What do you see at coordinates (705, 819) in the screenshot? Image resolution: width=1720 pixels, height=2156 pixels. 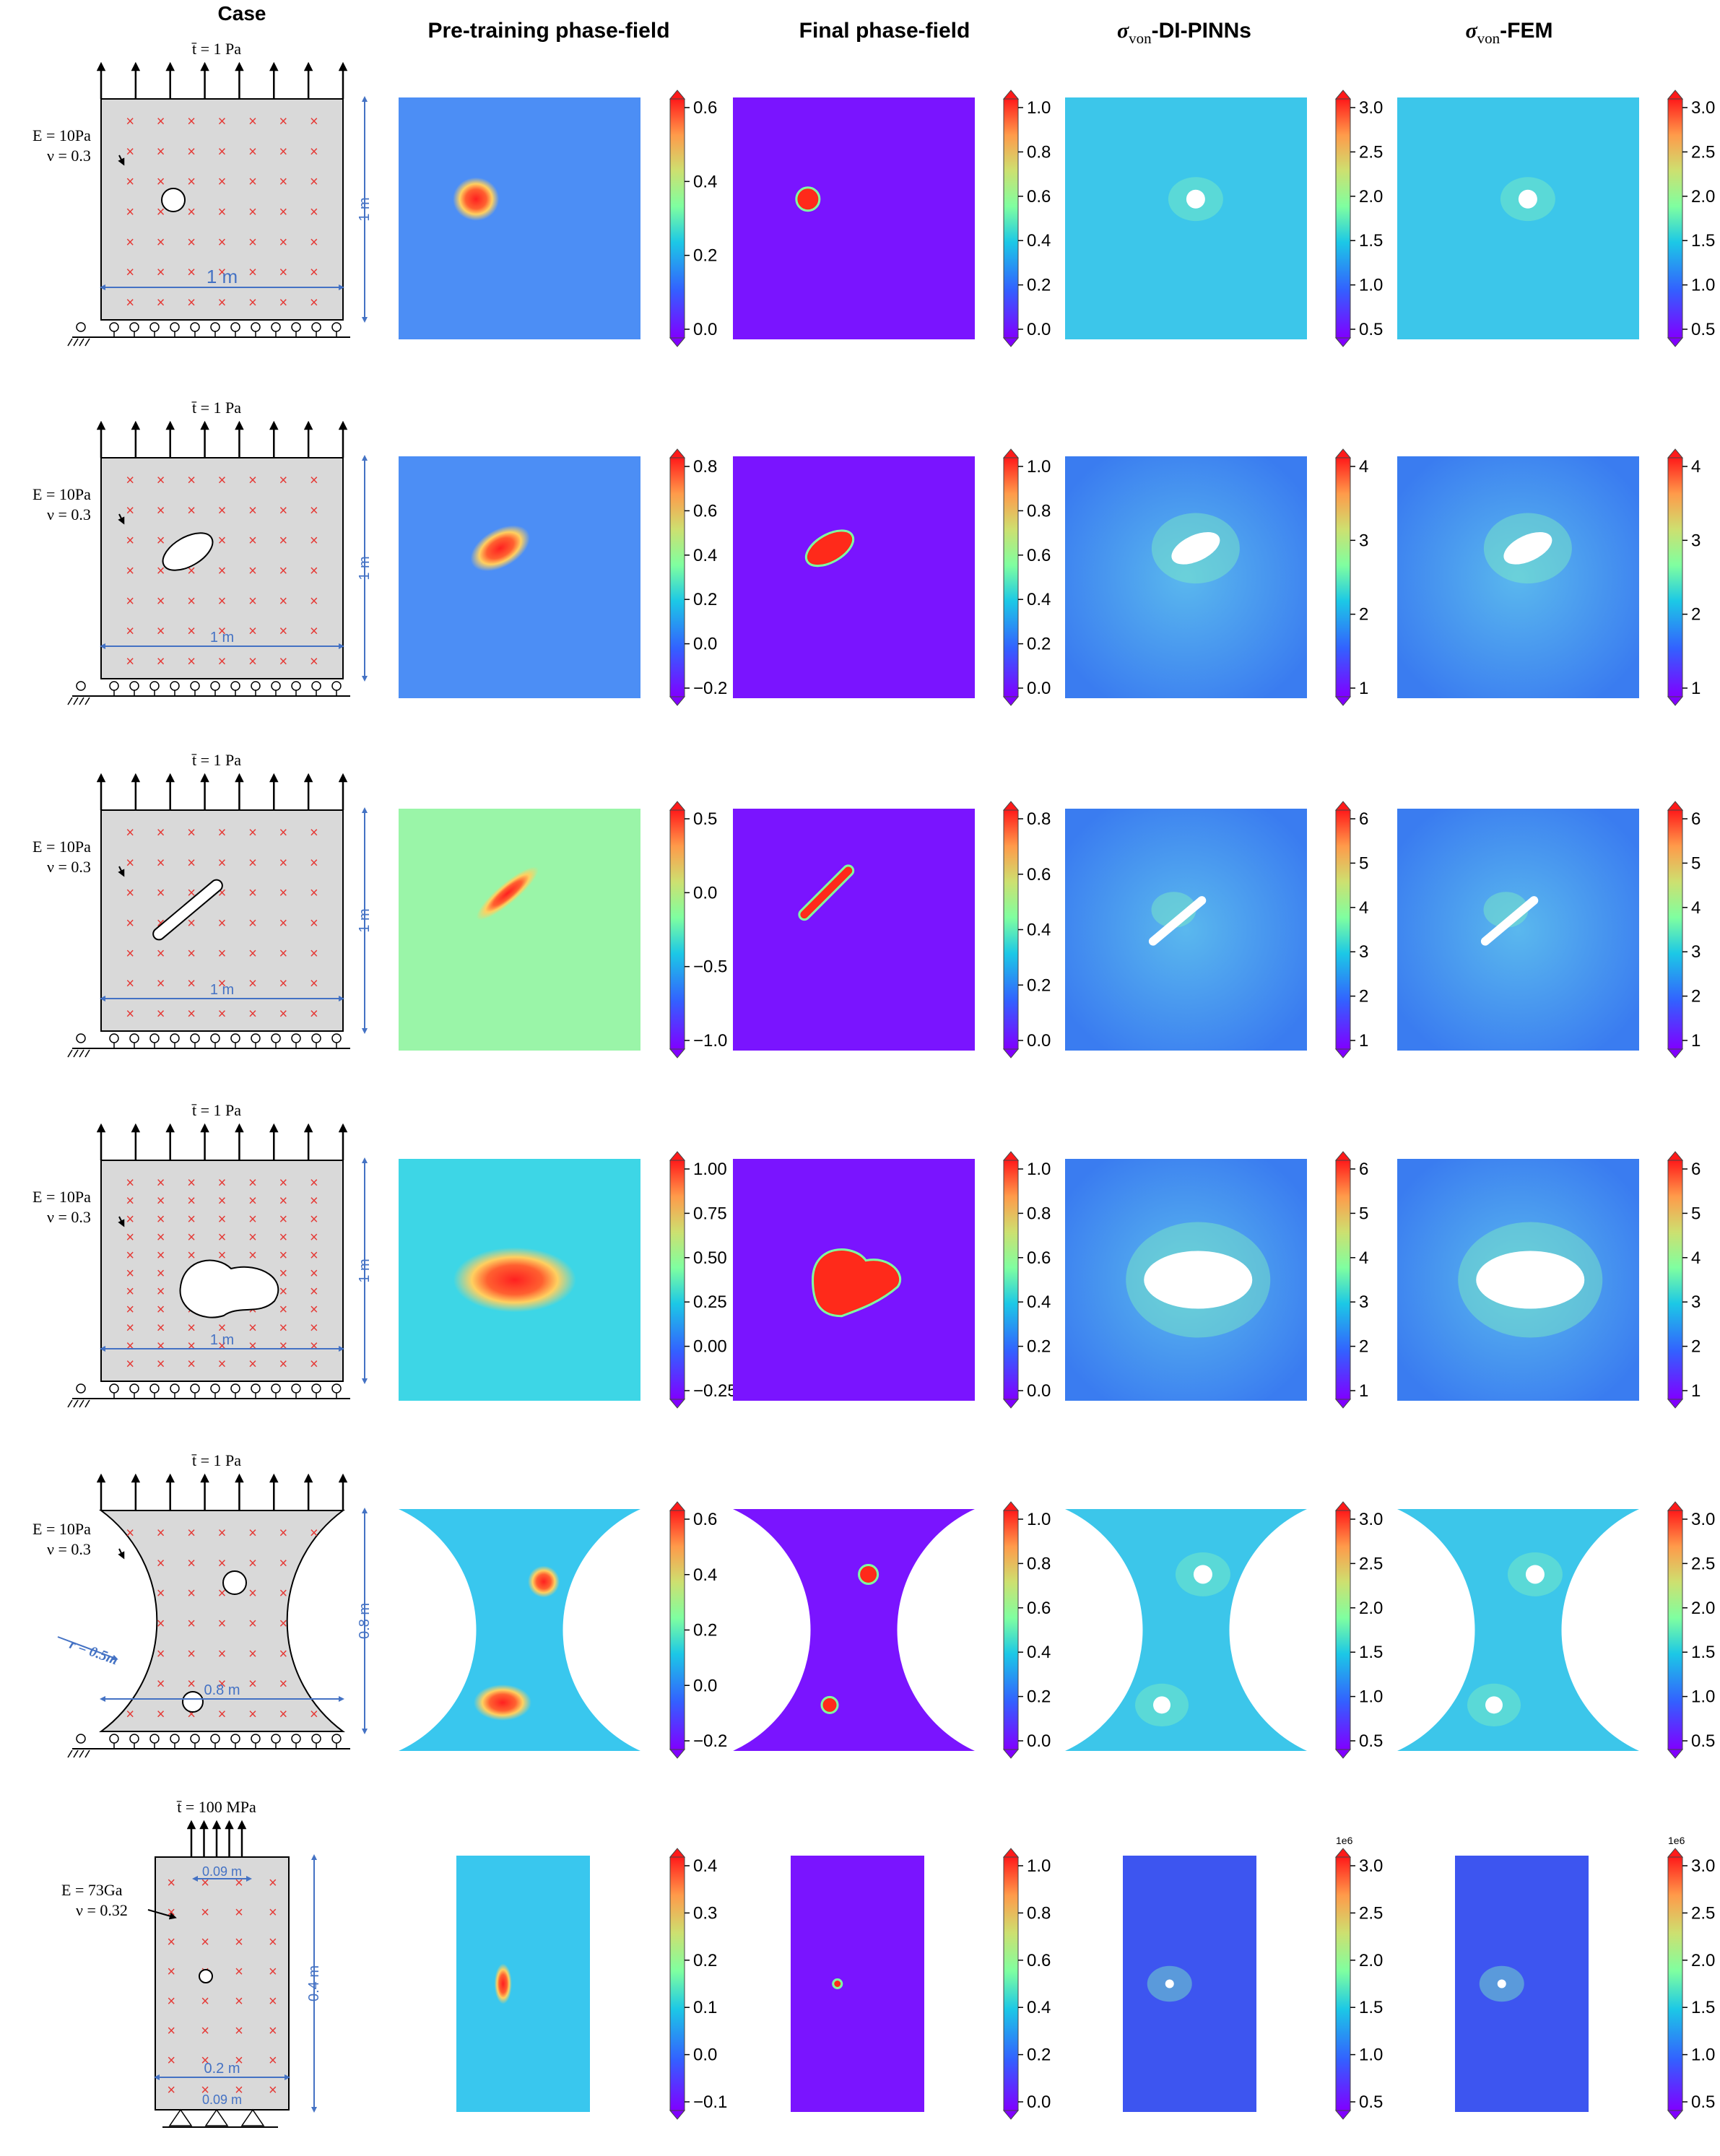 I see `colorbar-tick-label: 0.5` at bounding box center [705, 819].